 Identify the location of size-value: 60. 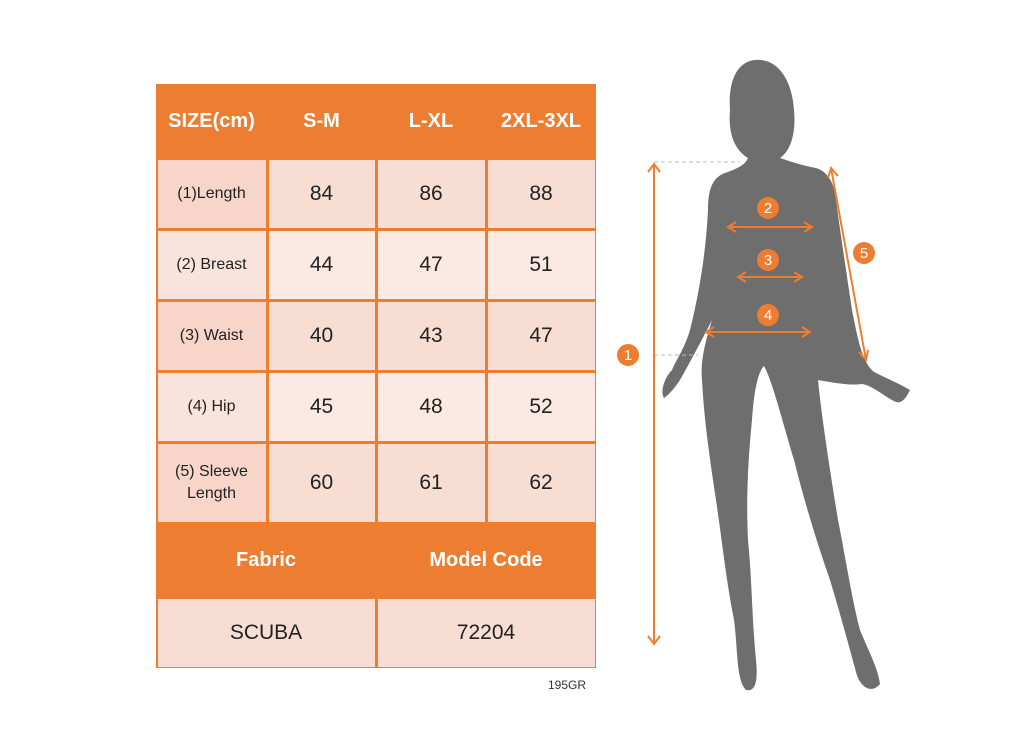
(321, 482).